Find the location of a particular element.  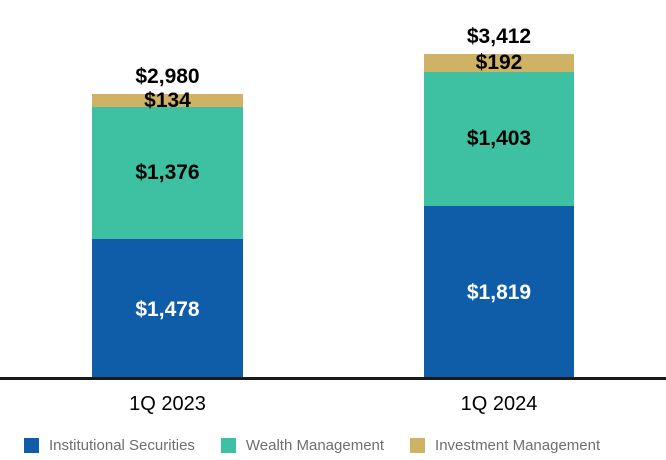

segment-value-label: $1,376 is located at coordinates (167, 172).